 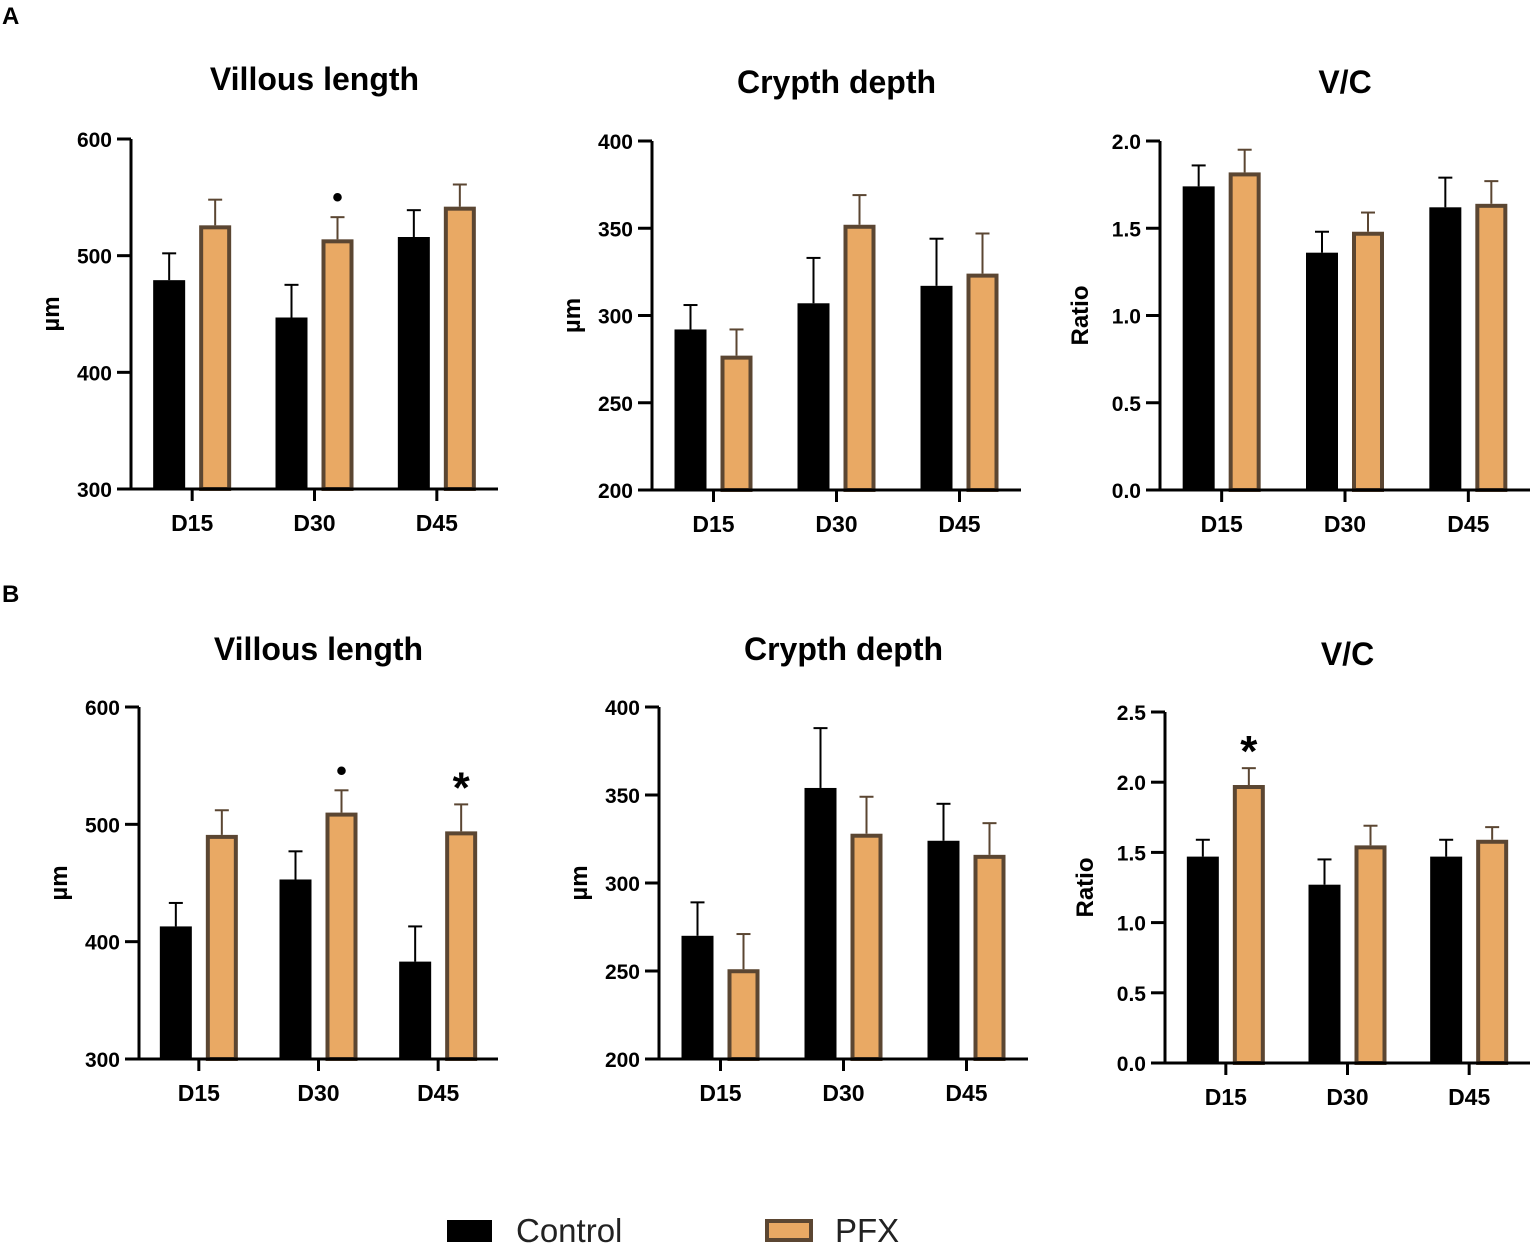 I want to click on significance-mark-b1-1: *, so click(x=462, y=787).